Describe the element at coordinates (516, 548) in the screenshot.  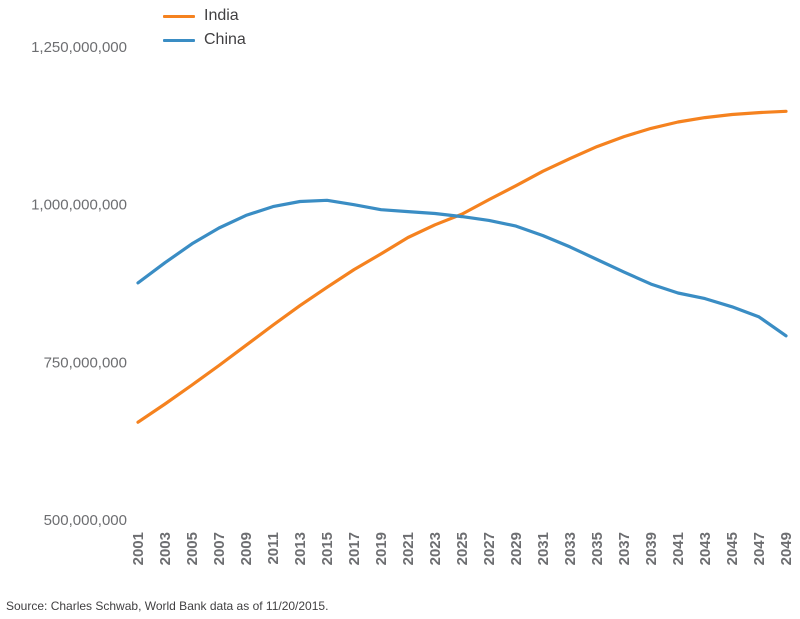
I see `x-axis-tick-label: 2029` at that location.